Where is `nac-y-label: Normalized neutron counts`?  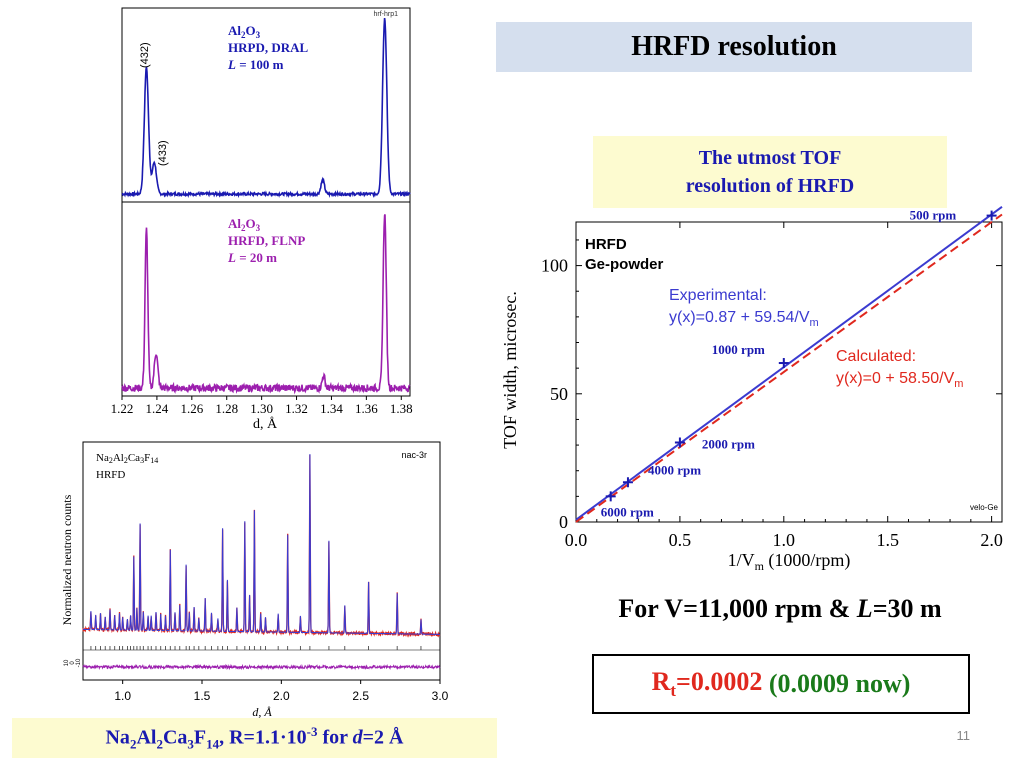
nac-y-label: Normalized neutron counts is located at coordinates (67, 559).